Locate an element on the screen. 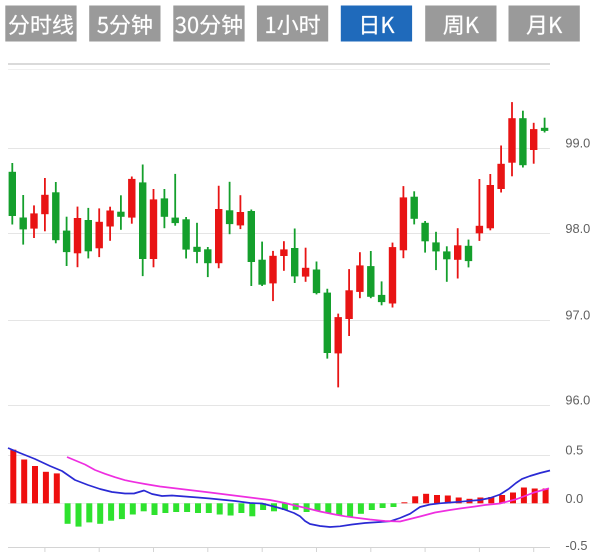 The width and height of the screenshot is (601, 555). svg-text: -0.5 is located at coordinates (576, 545).